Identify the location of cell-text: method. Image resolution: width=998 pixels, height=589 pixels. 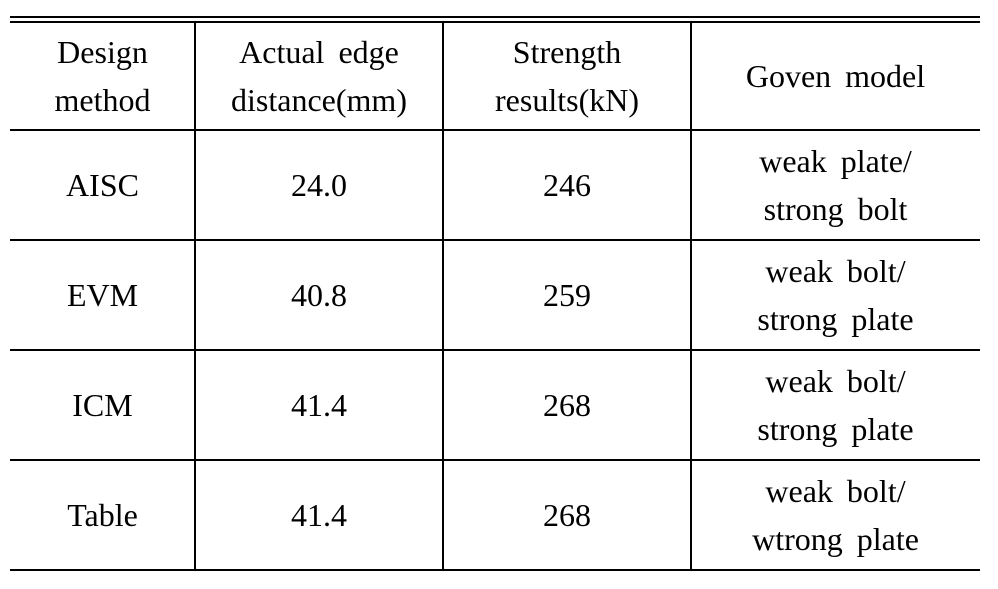
(102, 100).